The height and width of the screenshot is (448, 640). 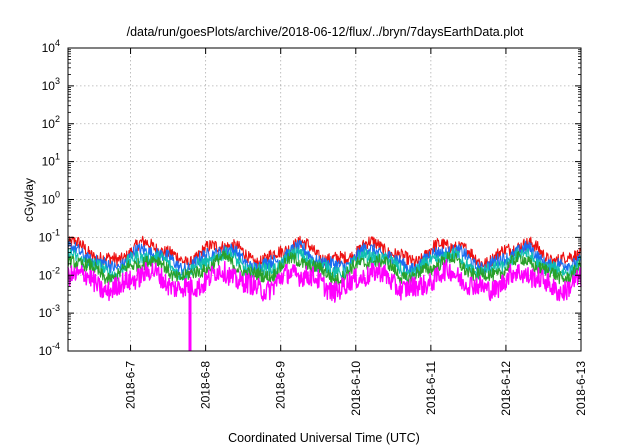 I want to click on y-tick-label: 10², so click(x=51, y=122).